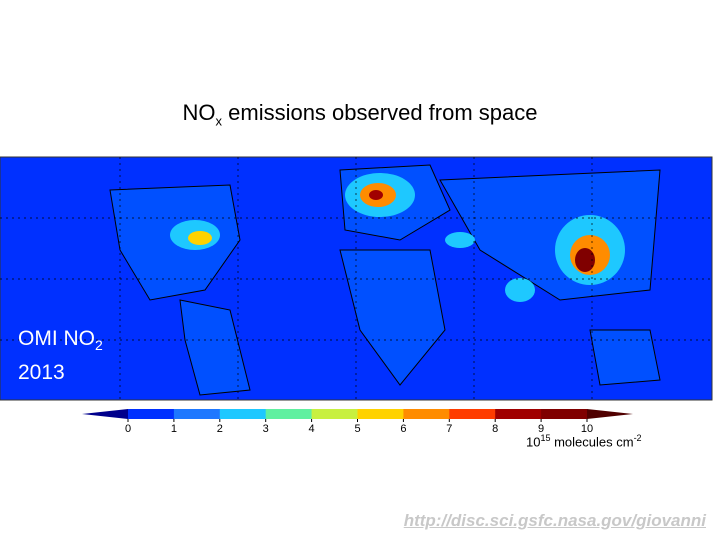 Image resolution: width=720 pixels, height=540 pixels. What do you see at coordinates (220, 429) in the screenshot?
I see `colorbar-tick-label: 2` at bounding box center [220, 429].